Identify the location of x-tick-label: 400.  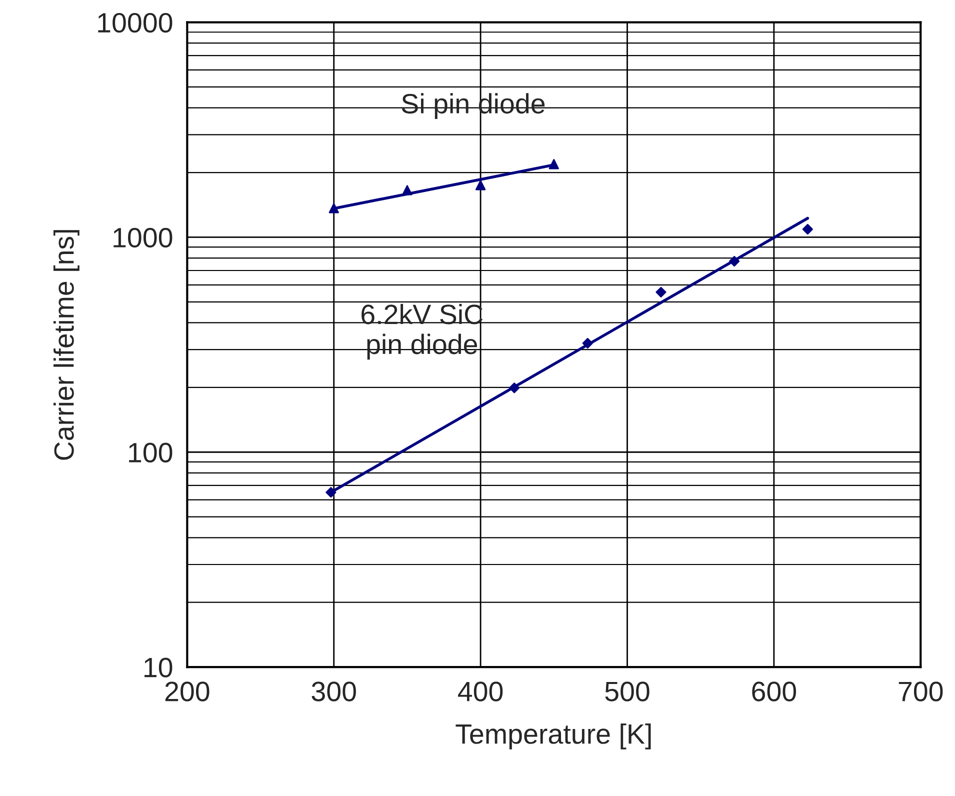
(480, 692).